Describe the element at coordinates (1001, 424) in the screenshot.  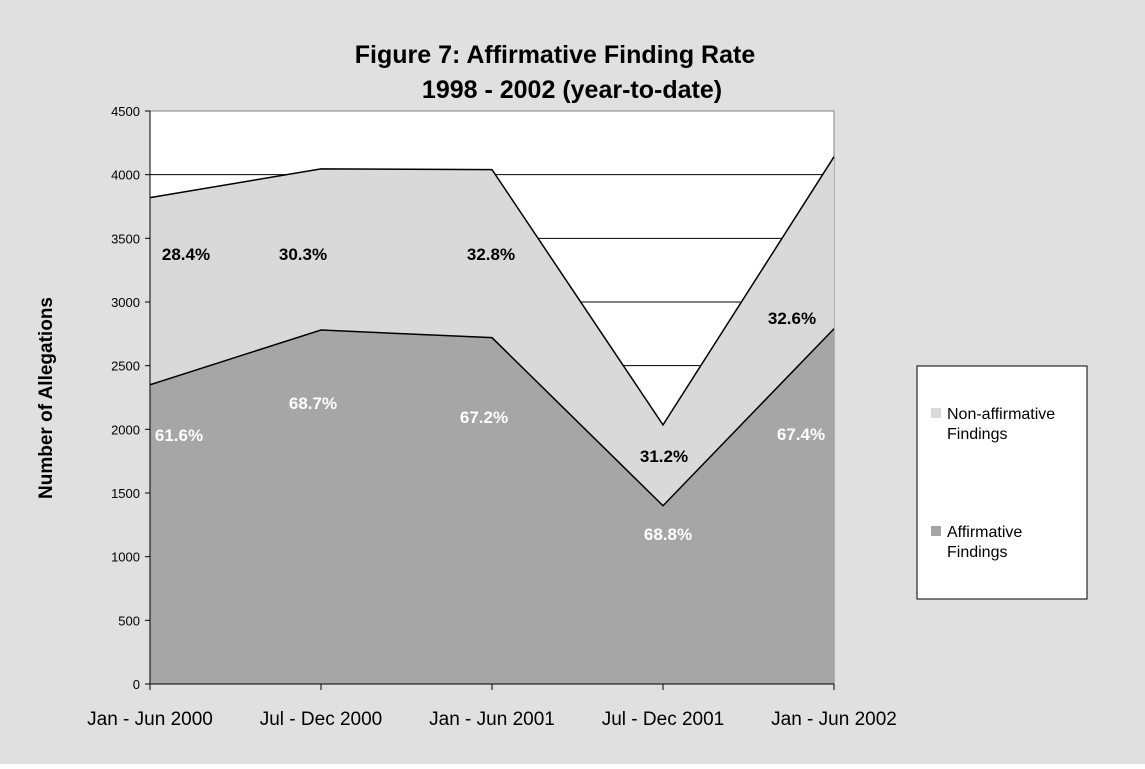
I see `legend-label-non-affirmative: Non-affirmative Findings` at that location.